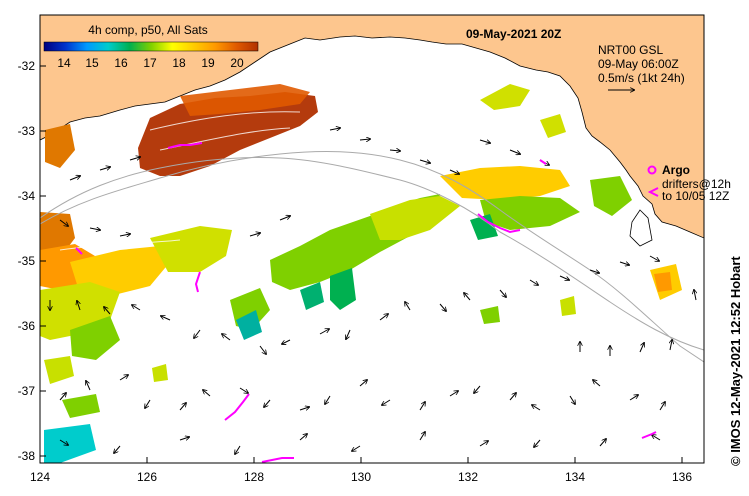 The width and height of the screenshot is (749, 496). What do you see at coordinates (43, 261) in the screenshot?
I see `lat-axis` at bounding box center [43, 261].